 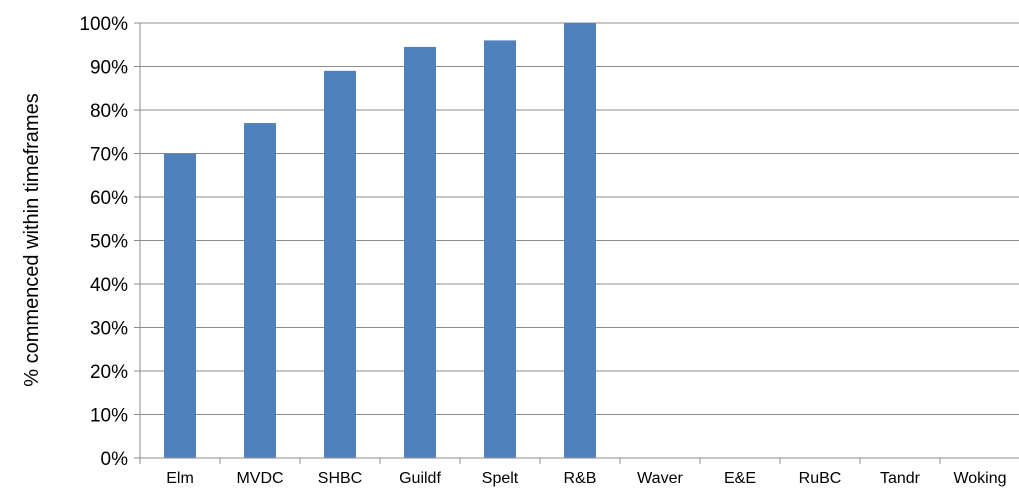 I want to click on x-tick-label: E&E, so click(x=740, y=478).